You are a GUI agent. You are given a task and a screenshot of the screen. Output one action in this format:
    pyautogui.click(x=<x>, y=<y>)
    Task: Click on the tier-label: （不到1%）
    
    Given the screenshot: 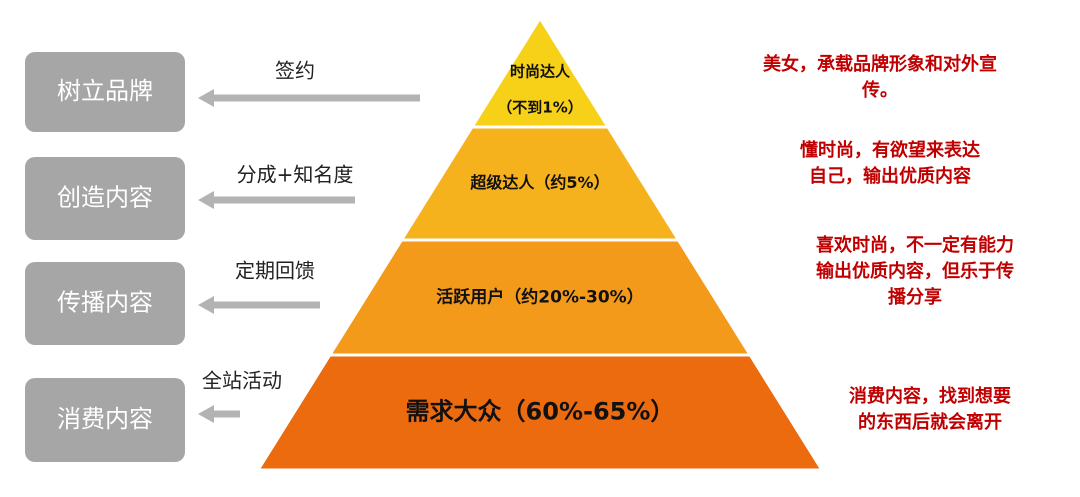 What is the action you would take?
    pyautogui.click(x=539, y=108)
    